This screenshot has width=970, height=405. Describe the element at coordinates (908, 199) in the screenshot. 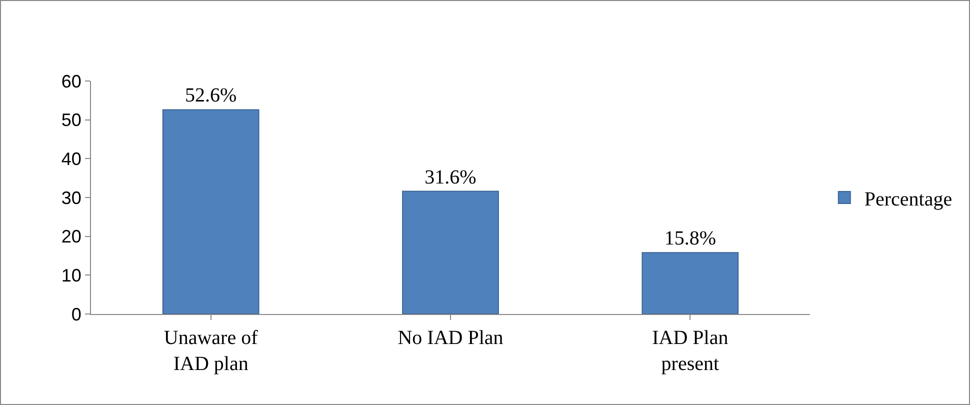

I see `legend-label: Percentage` at that location.